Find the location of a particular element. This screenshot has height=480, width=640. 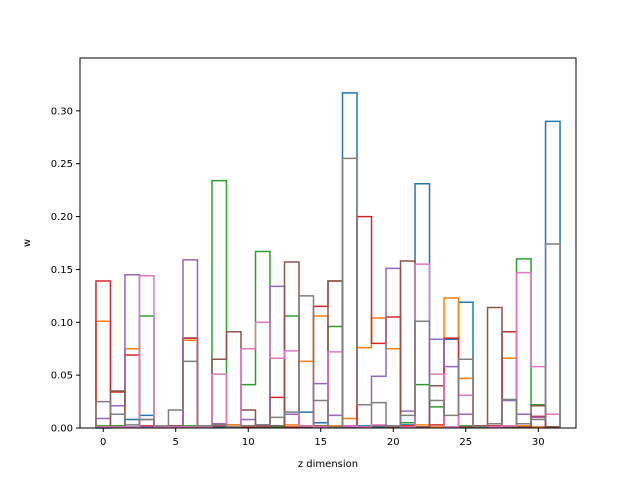

y-tick-label: 0.25 is located at coordinates (62, 164).